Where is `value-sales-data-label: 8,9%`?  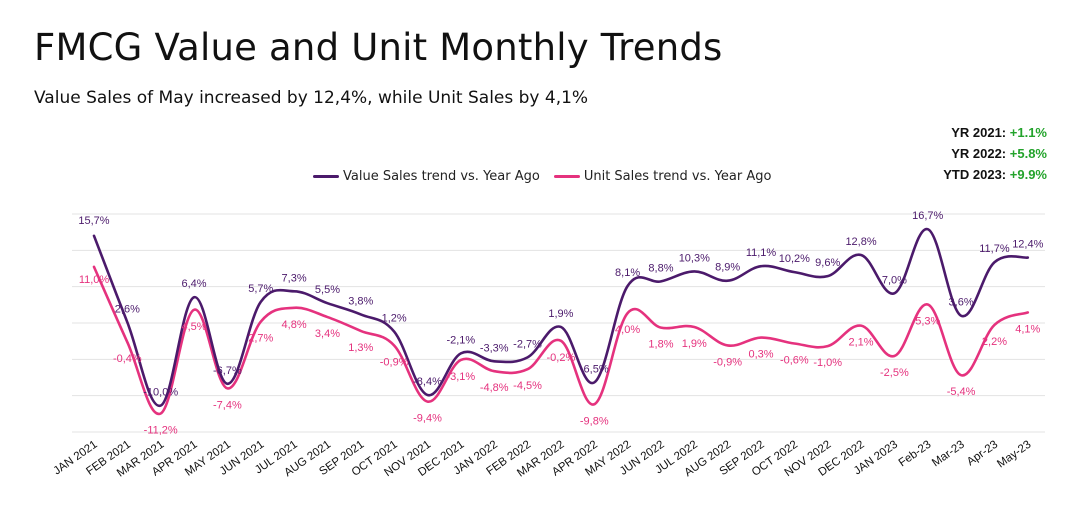 value-sales-data-label: 8,9% is located at coordinates (727, 268).